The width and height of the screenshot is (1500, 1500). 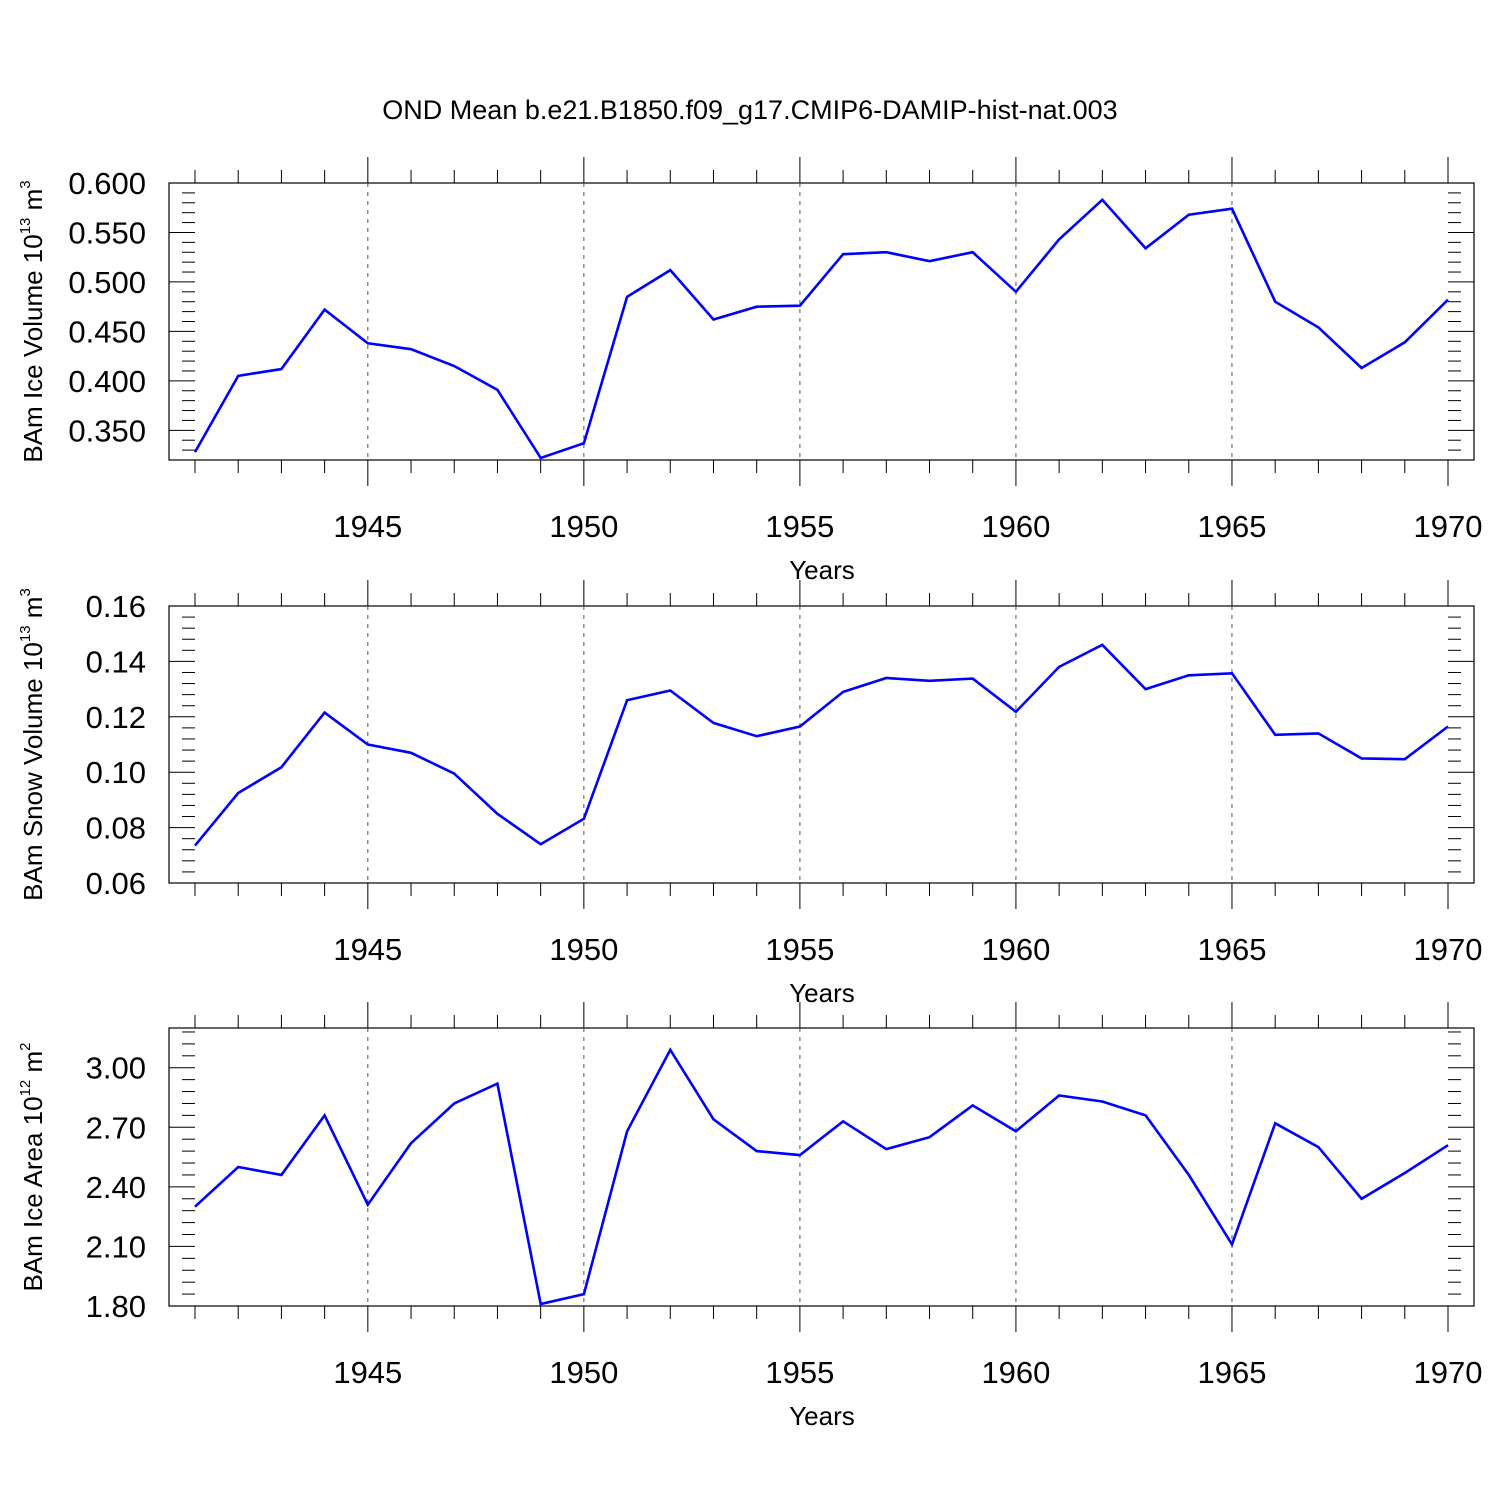 What do you see at coordinates (107, 381) in the screenshot?
I see `y-tick-label: 0.400` at bounding box center [107, 381].